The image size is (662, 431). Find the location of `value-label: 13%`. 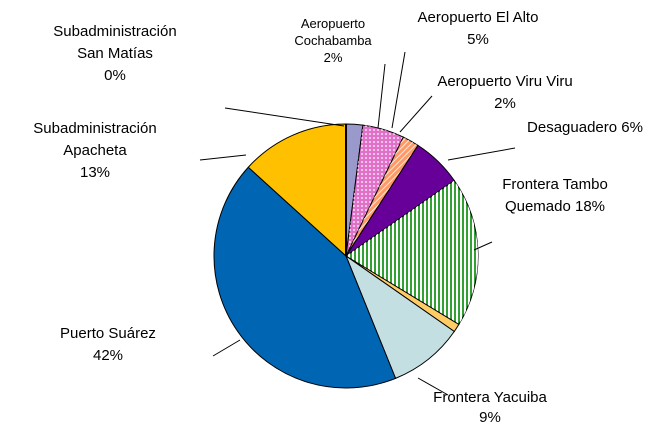

value-label: 13% is located at coordinates (95, 172).